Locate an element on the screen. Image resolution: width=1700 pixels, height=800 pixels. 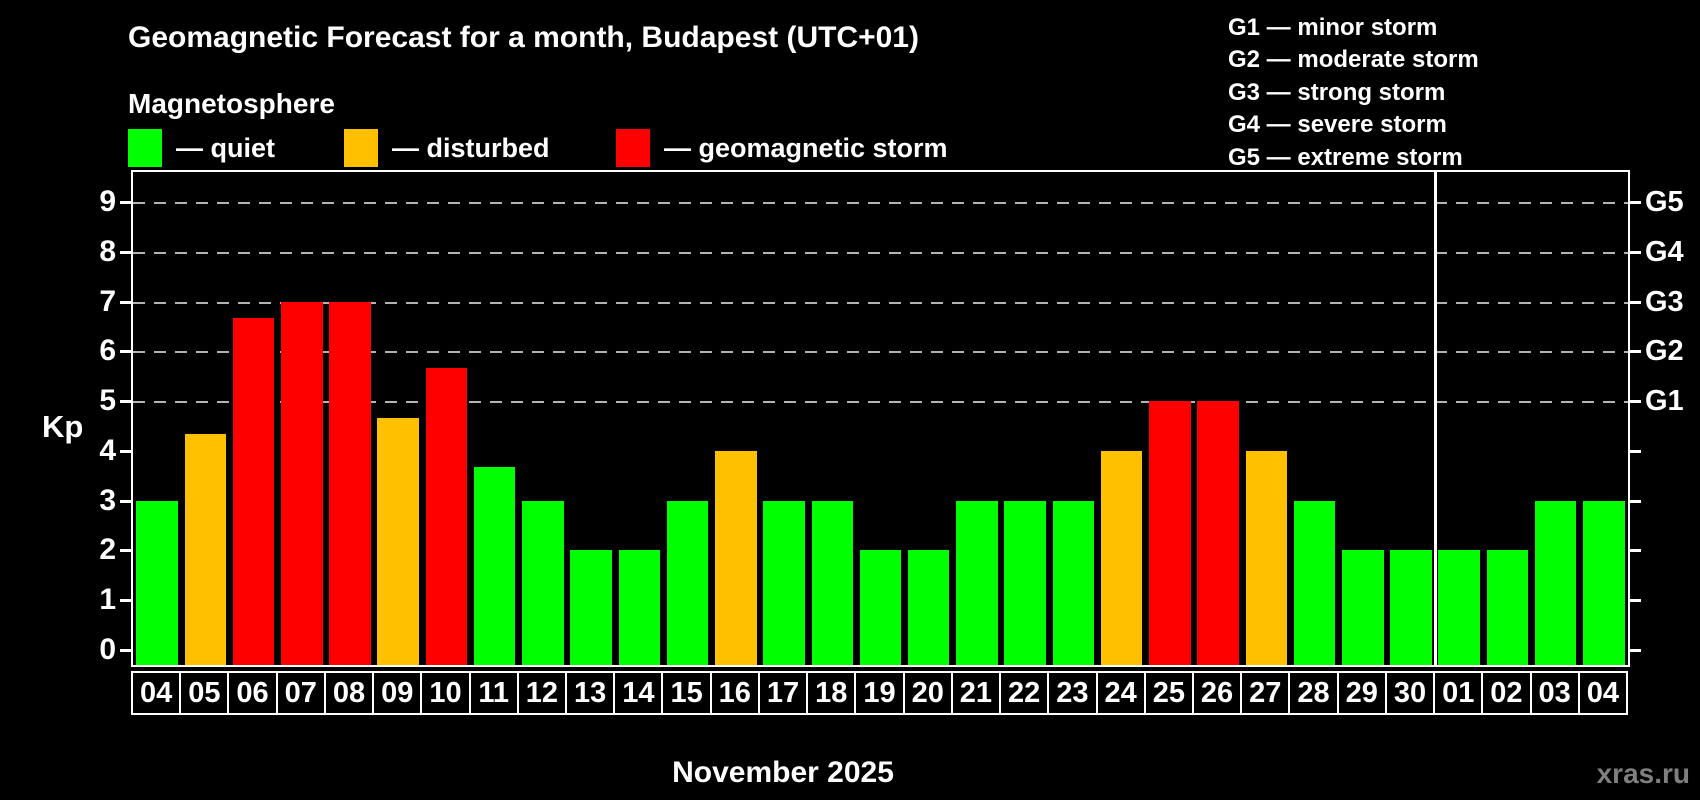
g-scale-label-g3: G3 is located at coordinates (1664, 301).